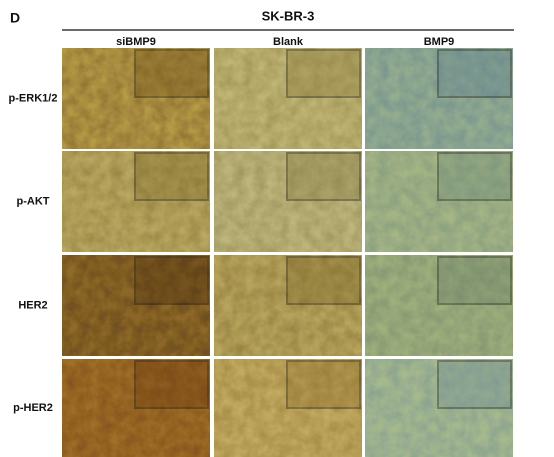  Describe the element at coordinates (288, 42) in the screenshot. I see `column-label: Blank` at that location.